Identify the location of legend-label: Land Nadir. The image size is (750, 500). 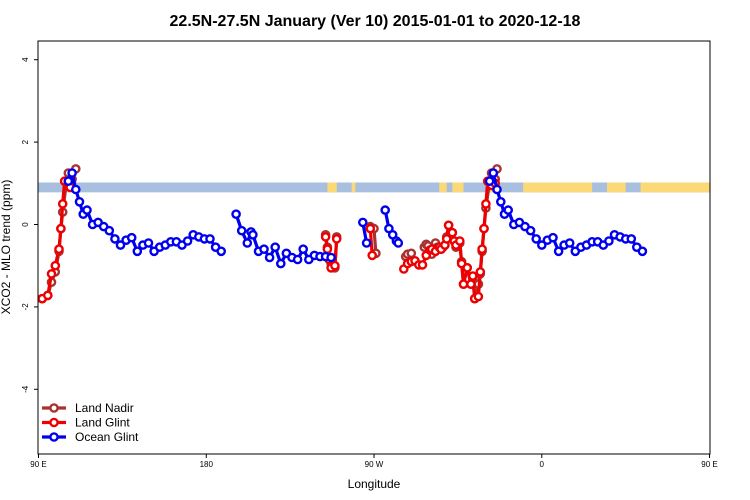
(104, 408).